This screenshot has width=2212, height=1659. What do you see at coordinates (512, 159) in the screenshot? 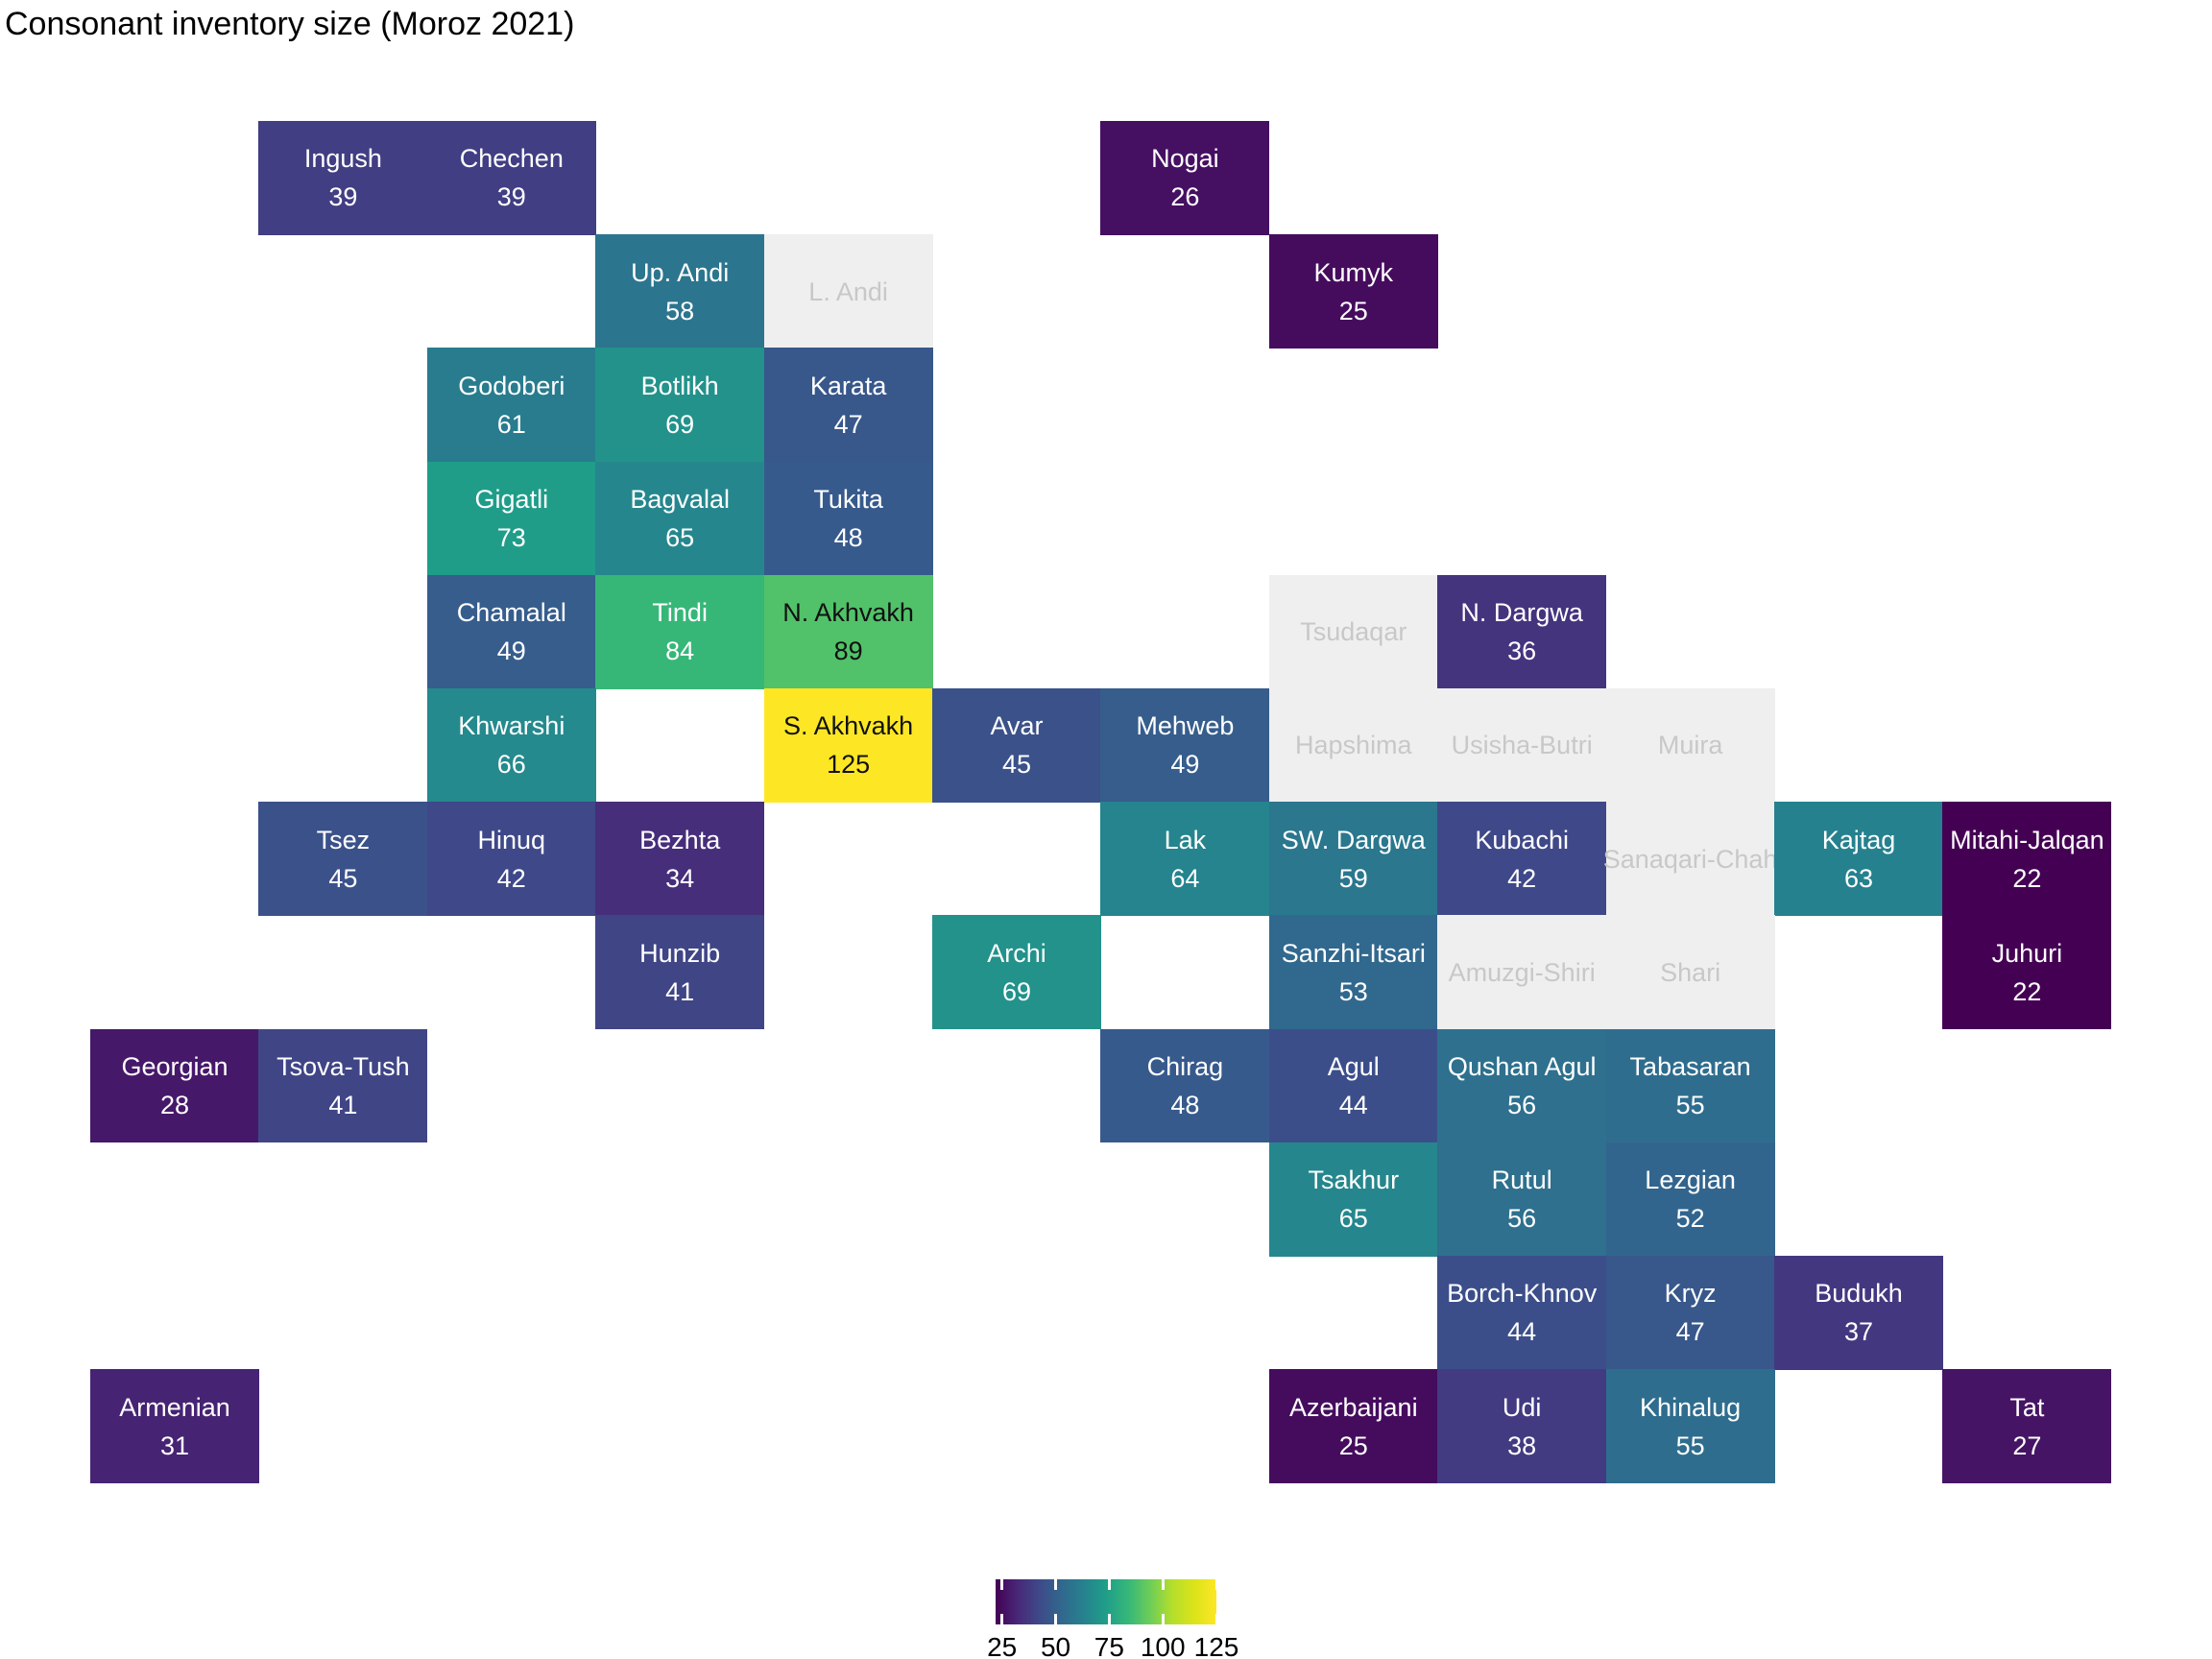
I see `tile-language-label: Chechen` at bounding box center [512, 159].